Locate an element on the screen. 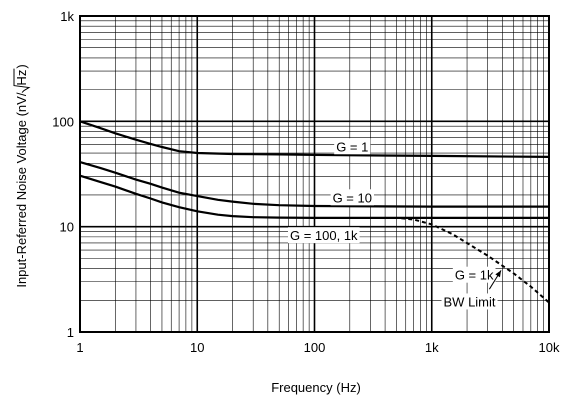 Image resolution: width=572 pixels, height=400 pixels. x-tick-label: 100 is located at coordinates (315, 347).